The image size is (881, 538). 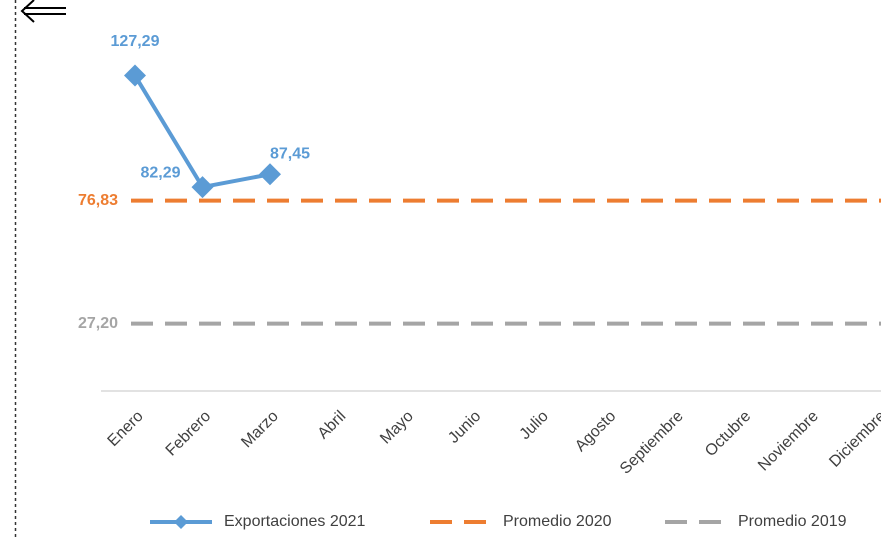 What do you see at coordinates (295, 521) in the screenshot?
I see `legend-label: Exportaciones 2021` at bounding box center [295, 521].